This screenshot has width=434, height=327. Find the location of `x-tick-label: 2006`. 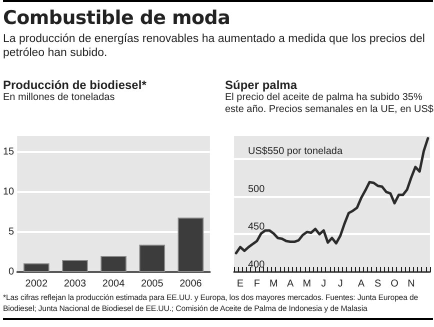

x-tick-label: 2006 is located at coordinates (191, 284).